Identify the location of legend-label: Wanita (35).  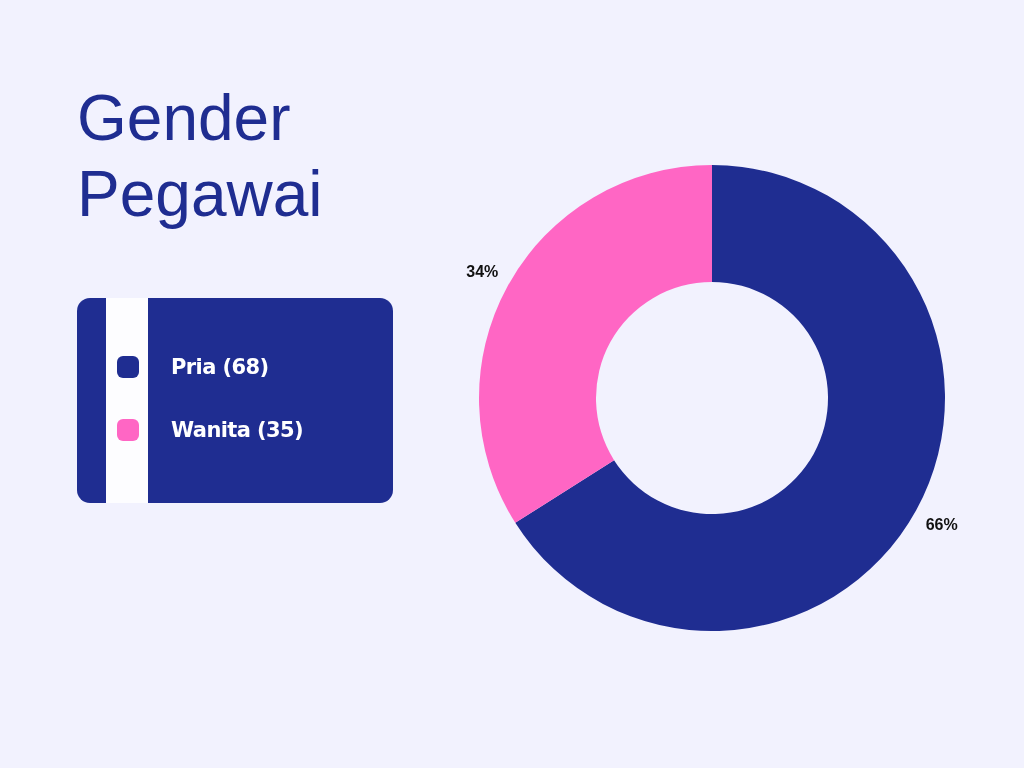
(237, 430).